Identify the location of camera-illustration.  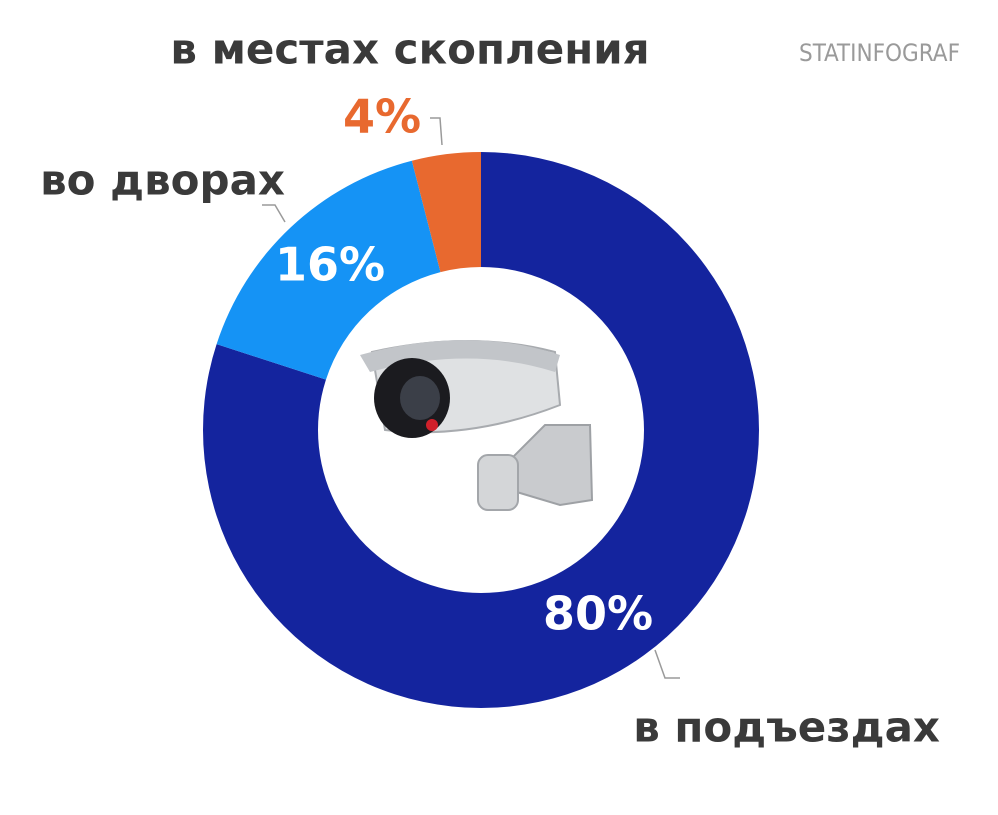
(477, 425).